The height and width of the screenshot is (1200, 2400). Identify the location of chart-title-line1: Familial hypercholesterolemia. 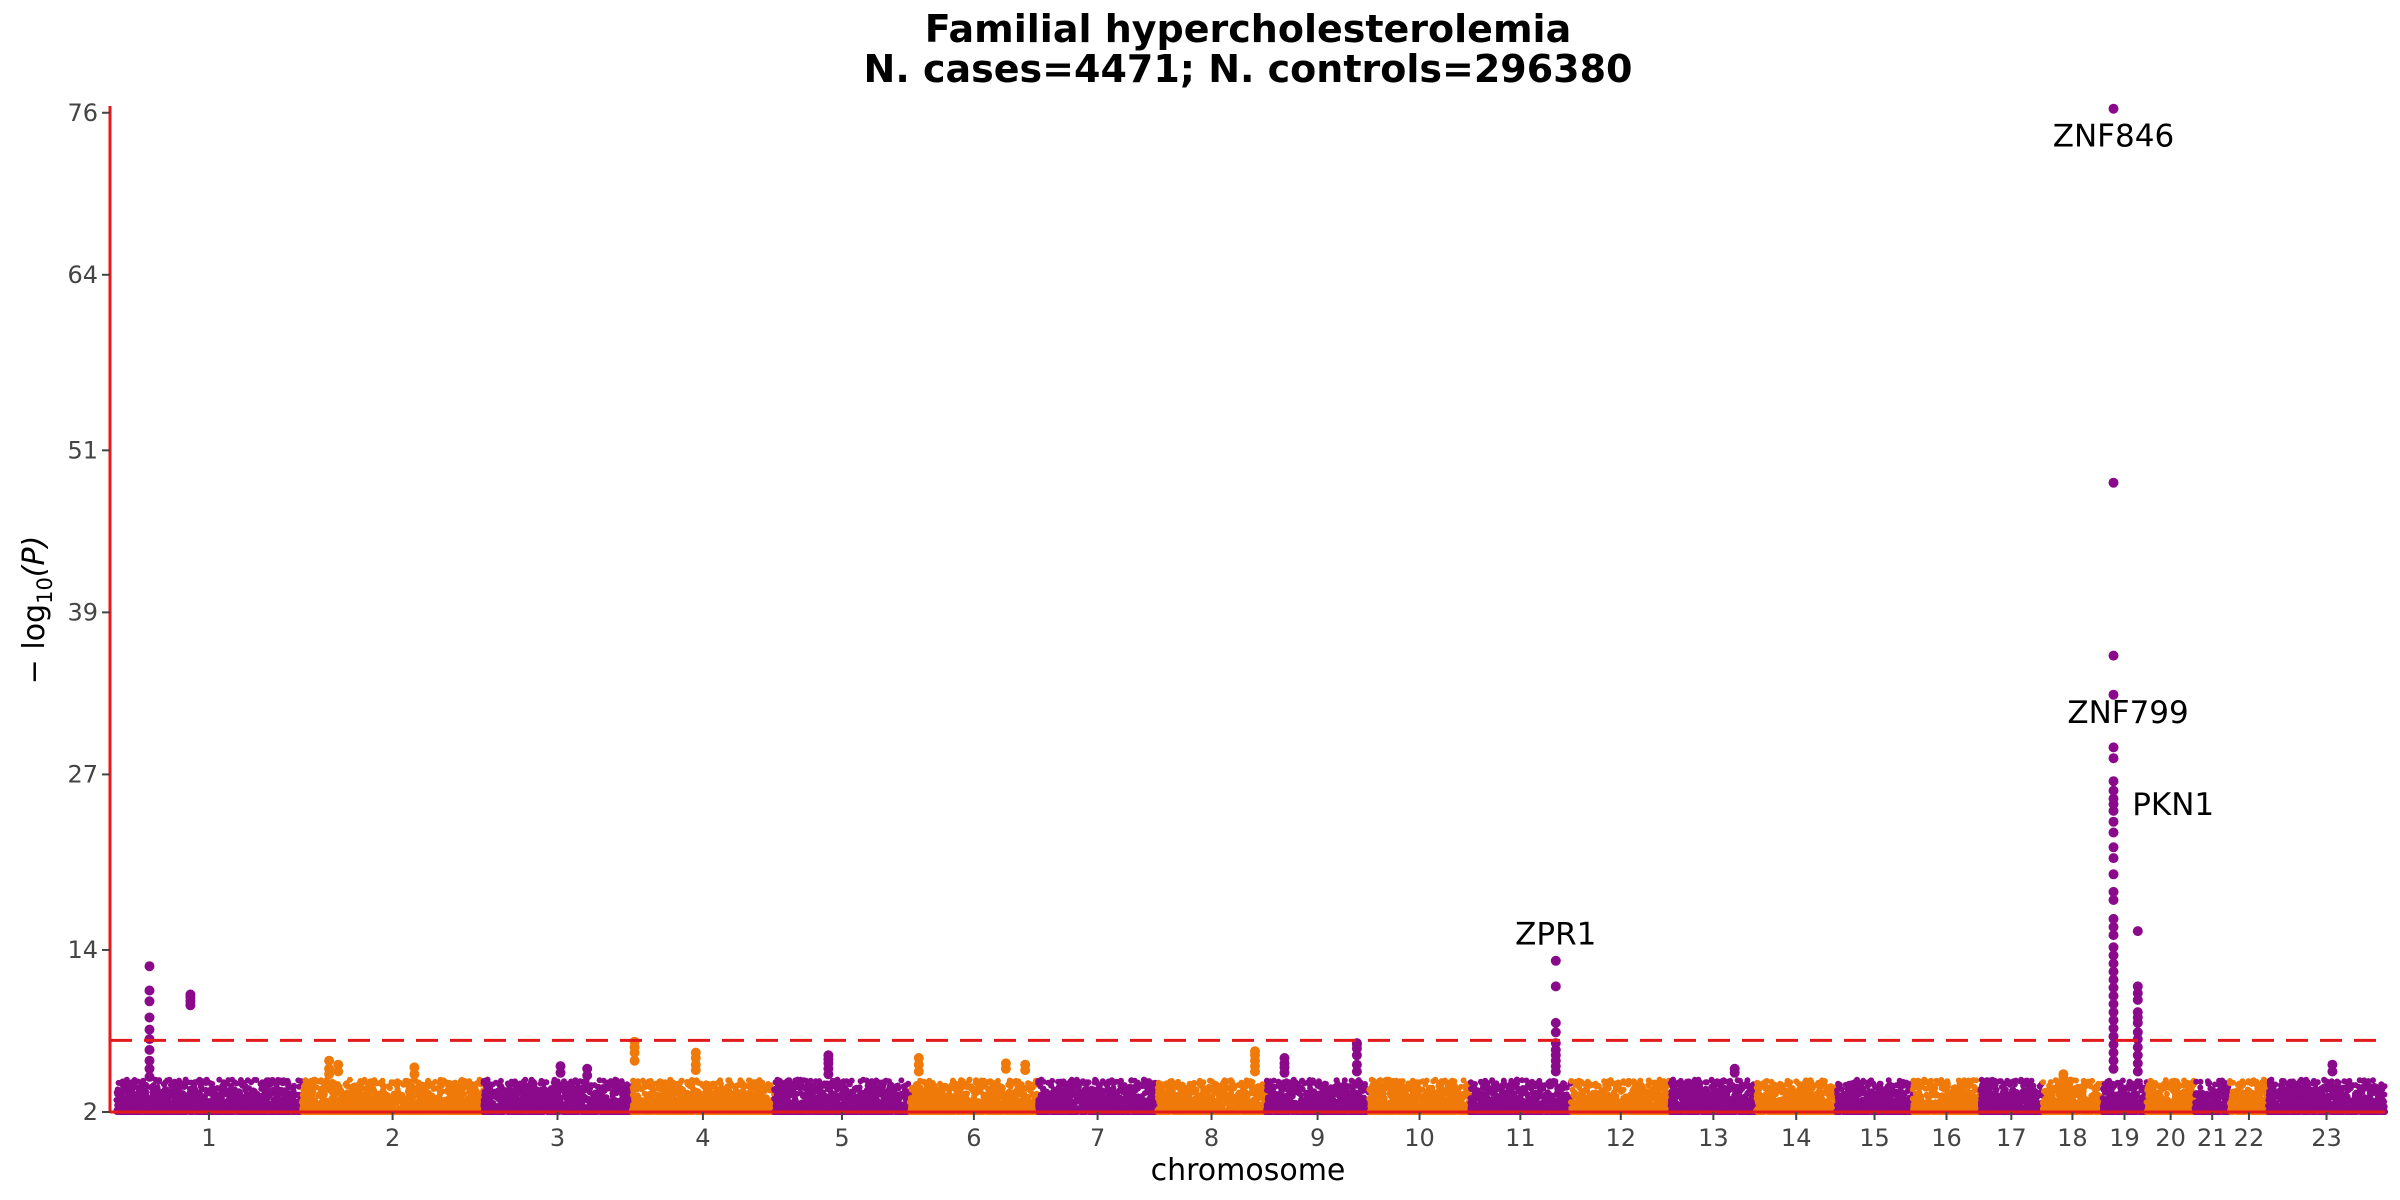
(1248, 29).